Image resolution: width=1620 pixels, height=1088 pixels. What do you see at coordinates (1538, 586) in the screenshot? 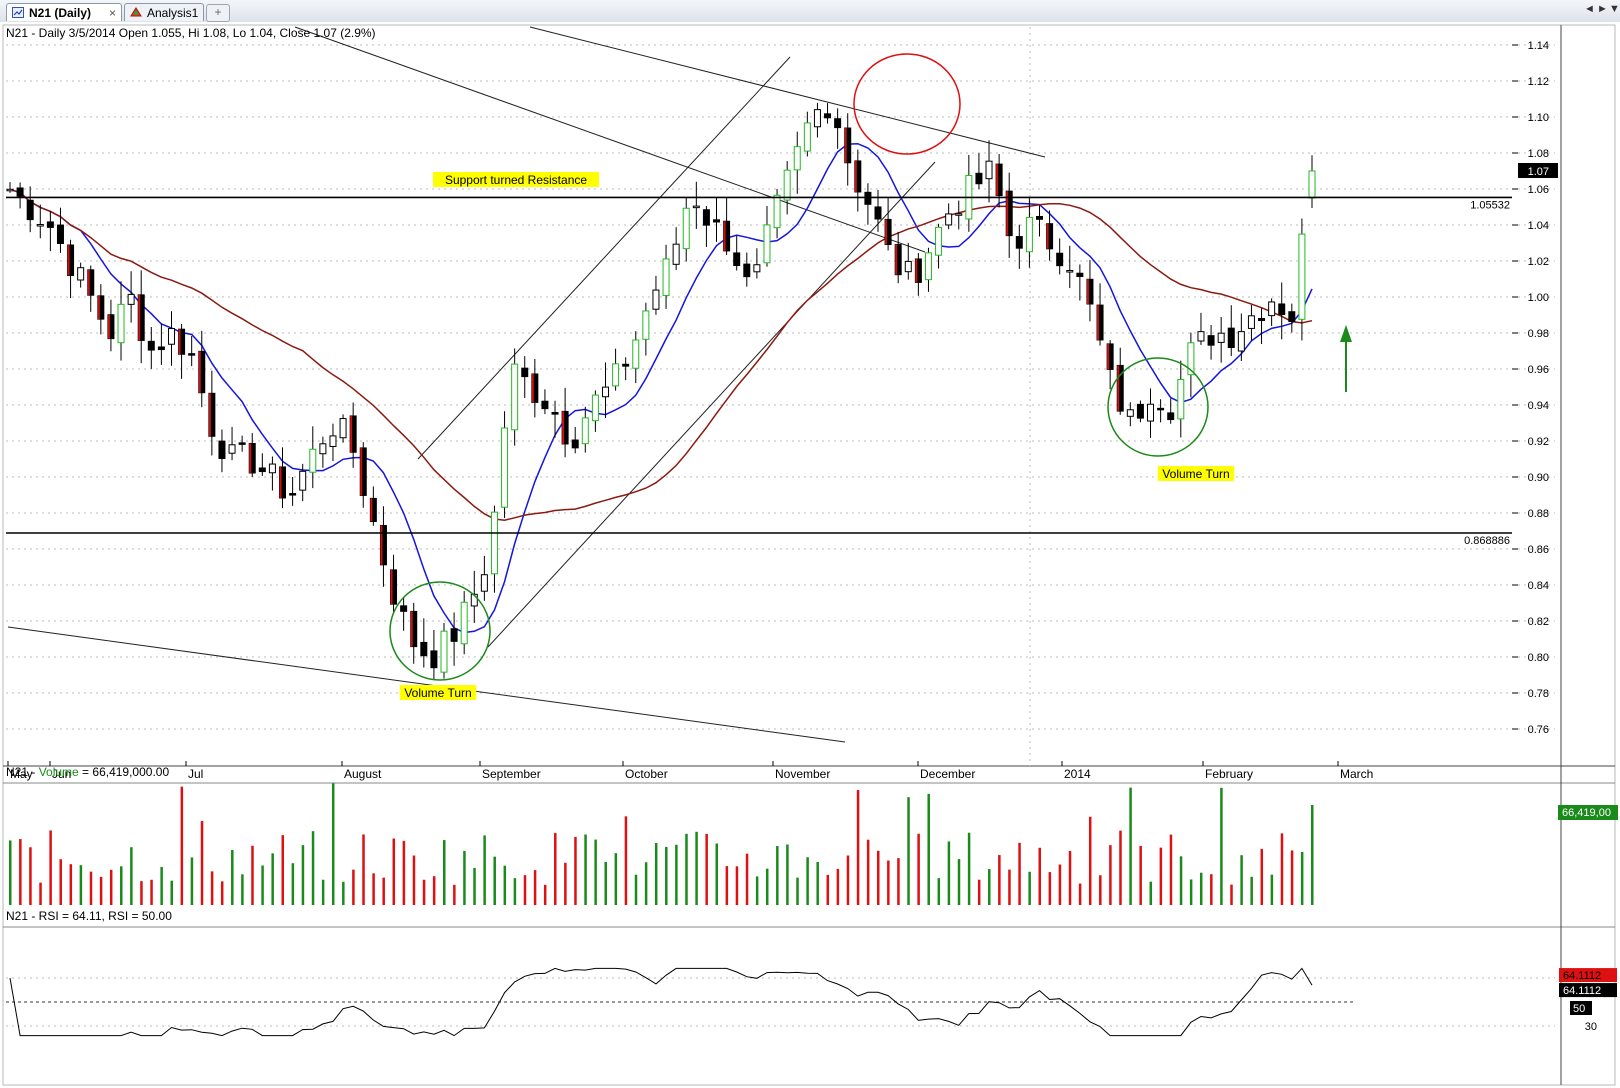
I see `y-tick-label: 0.84` at bounding box center [1538, 586].